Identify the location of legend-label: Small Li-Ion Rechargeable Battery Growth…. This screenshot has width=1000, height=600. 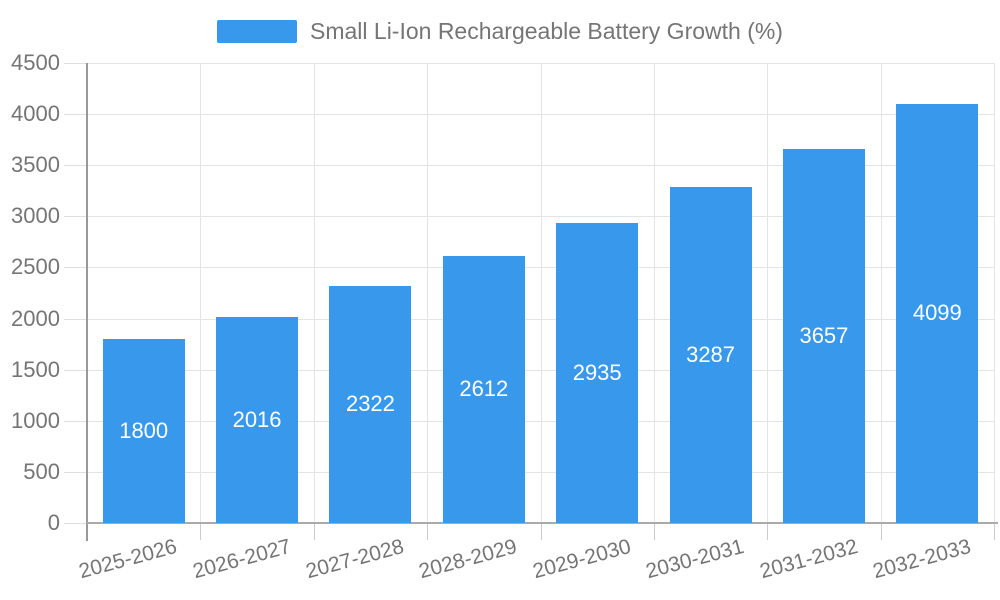
(546, 31).